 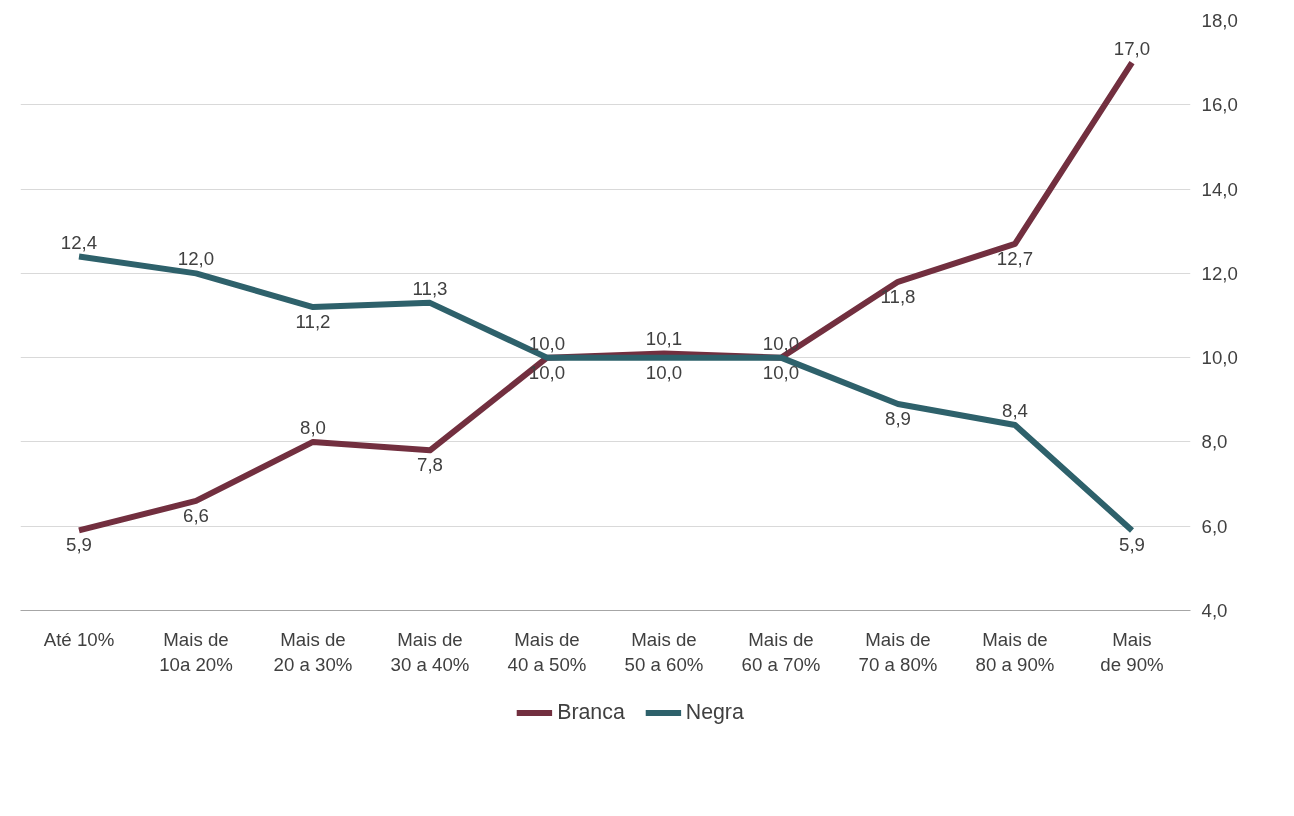 I want to click on y-tick-label: 16,0, so click(x=1219, y=105).